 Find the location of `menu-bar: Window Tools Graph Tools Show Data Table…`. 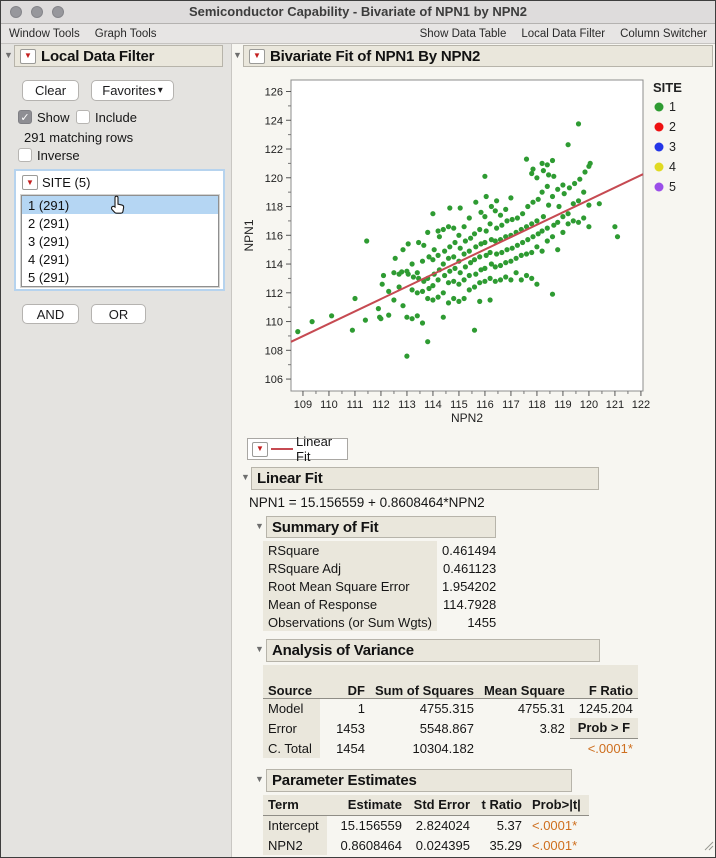

menu-bar: Window Tools Graph Tools Show Data Table… is located at coordinates (358, 34).